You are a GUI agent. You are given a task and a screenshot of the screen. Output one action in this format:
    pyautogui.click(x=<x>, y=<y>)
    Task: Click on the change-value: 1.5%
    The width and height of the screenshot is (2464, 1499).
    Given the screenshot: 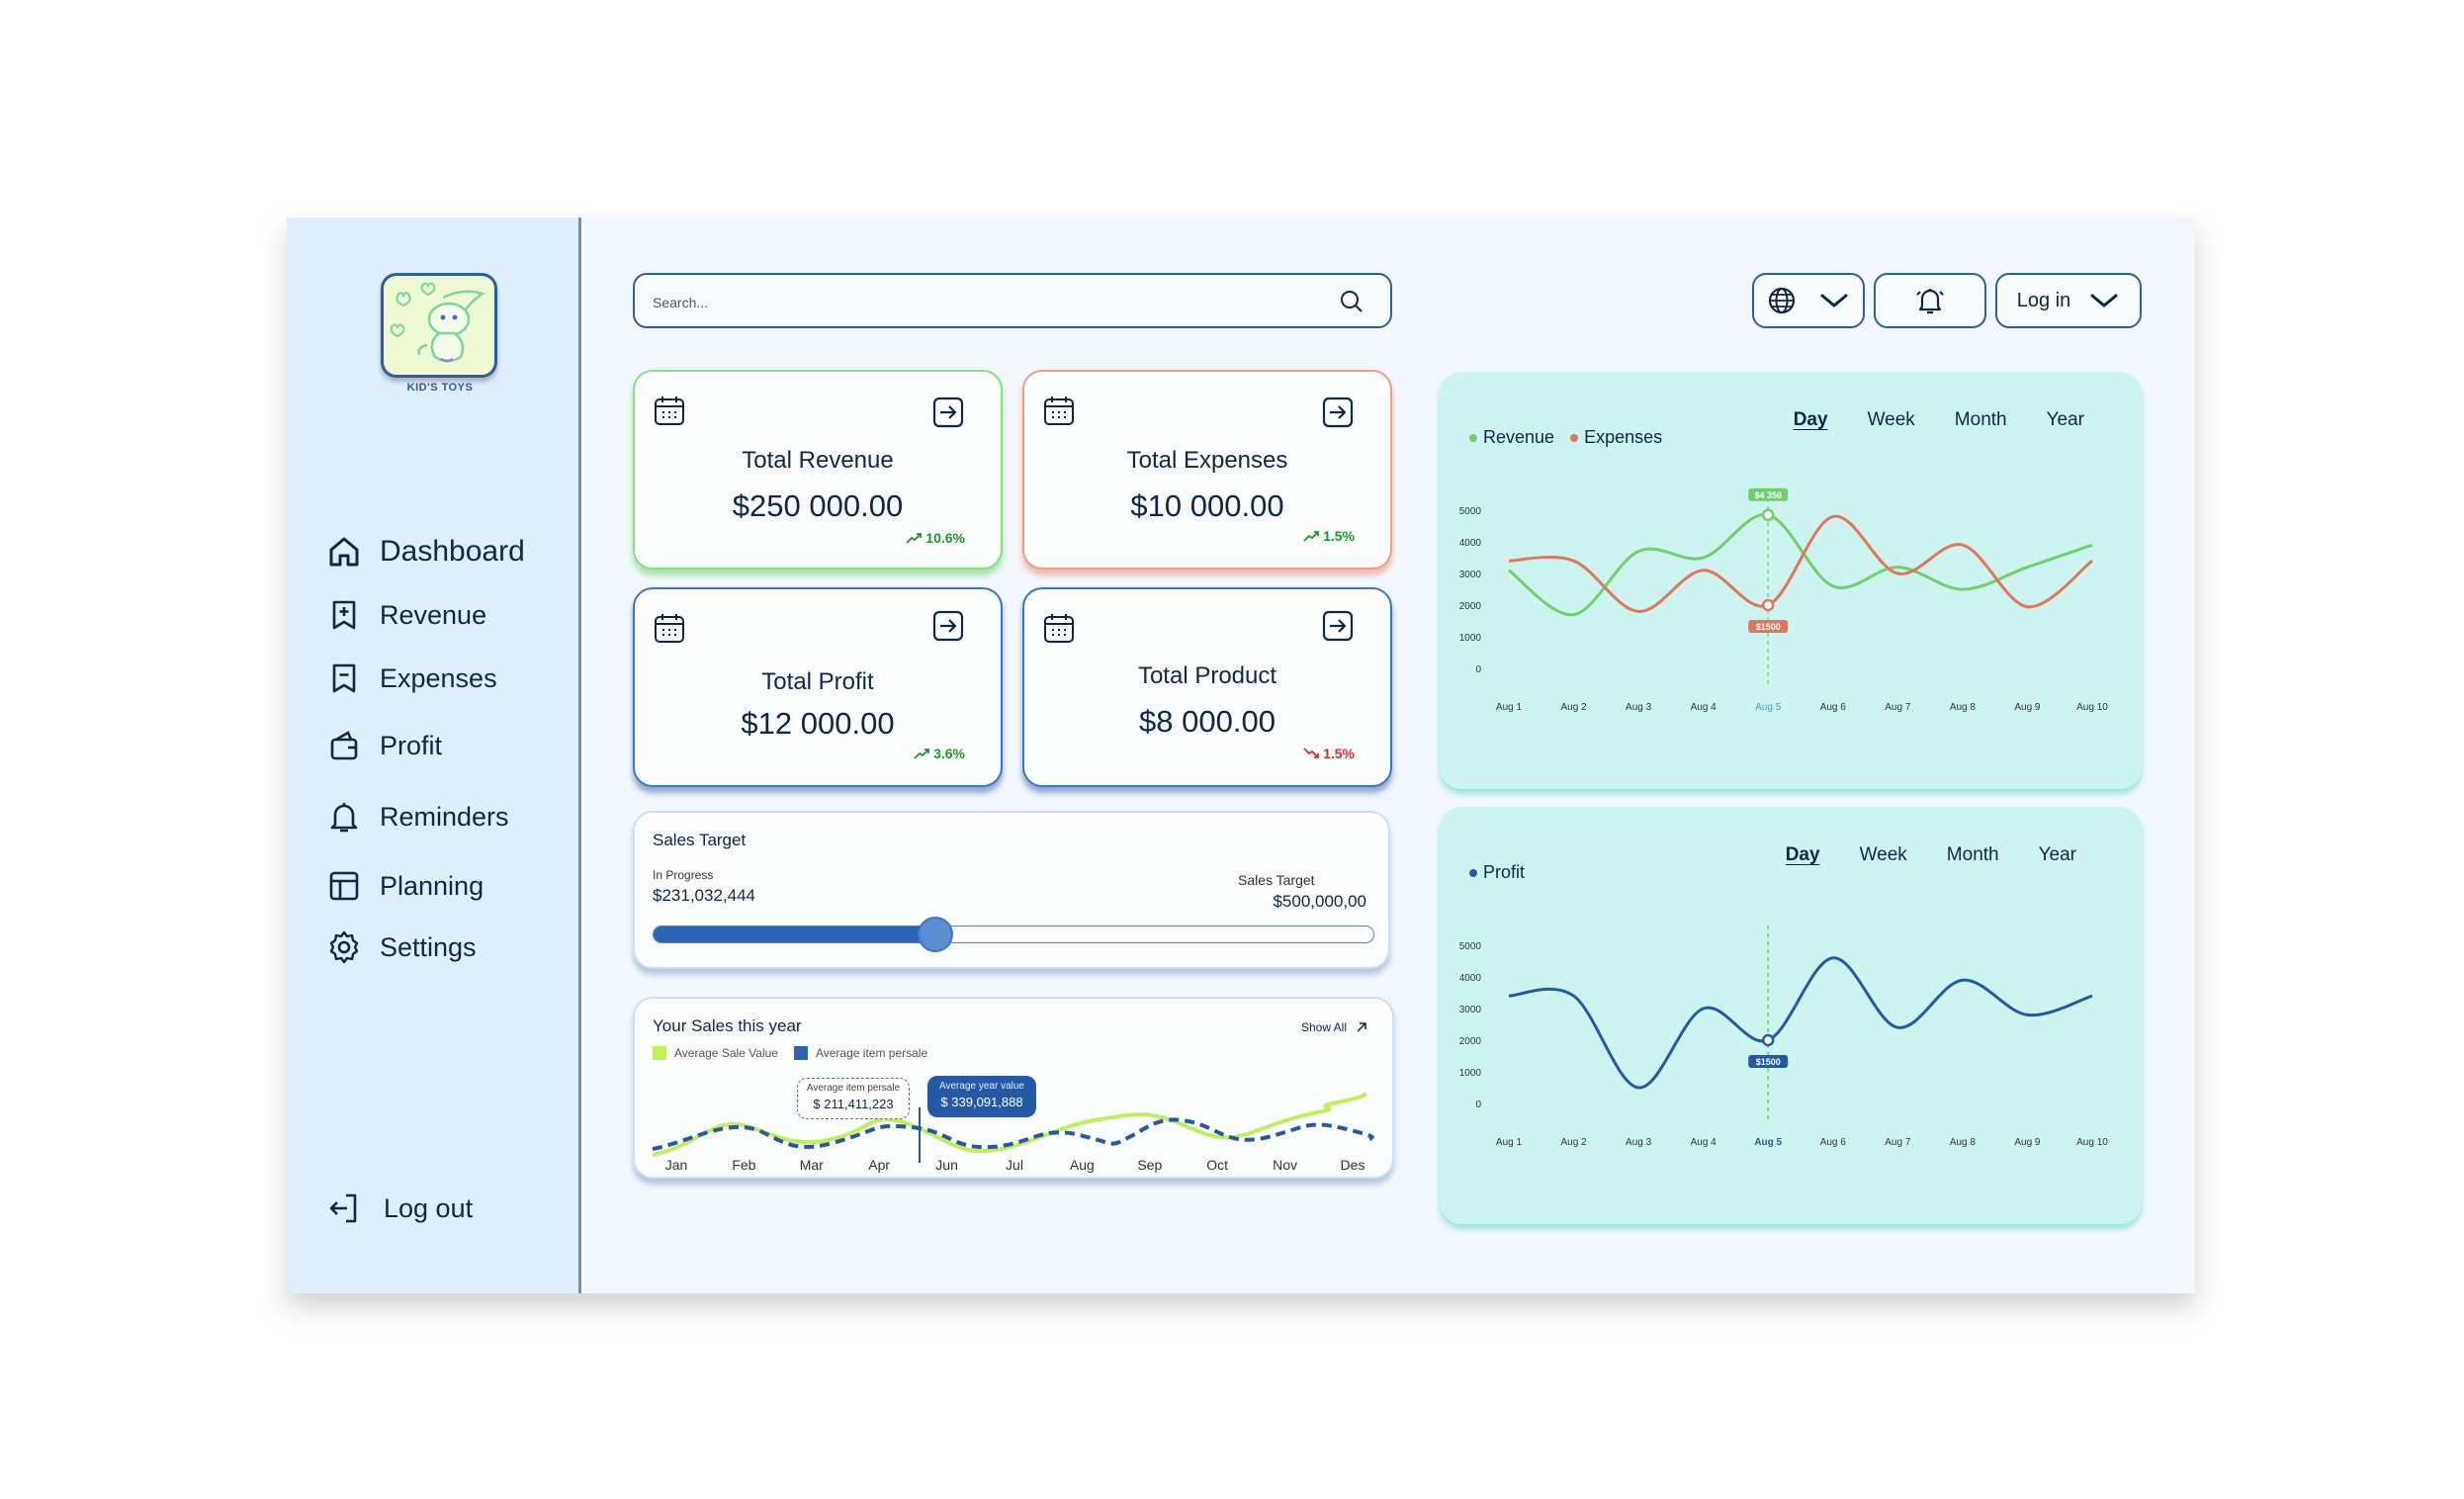 What is the action you would take?
    pyautogui.click(x=1339, y=536)
    